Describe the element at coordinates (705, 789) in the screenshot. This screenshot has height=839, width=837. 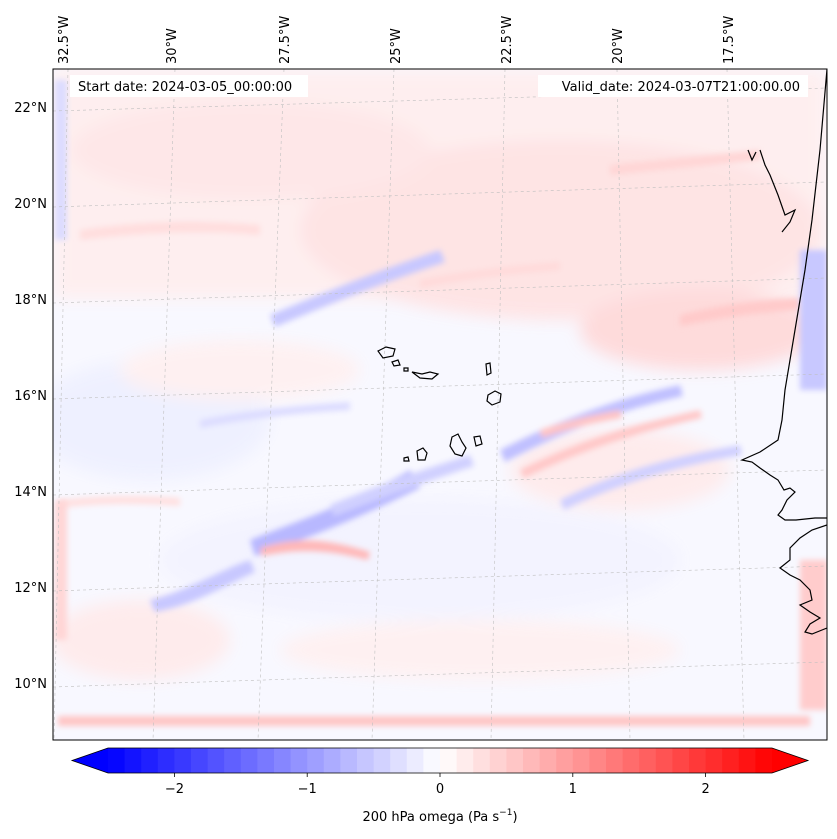
I see `colorbar-tick-label: 2` at that location.